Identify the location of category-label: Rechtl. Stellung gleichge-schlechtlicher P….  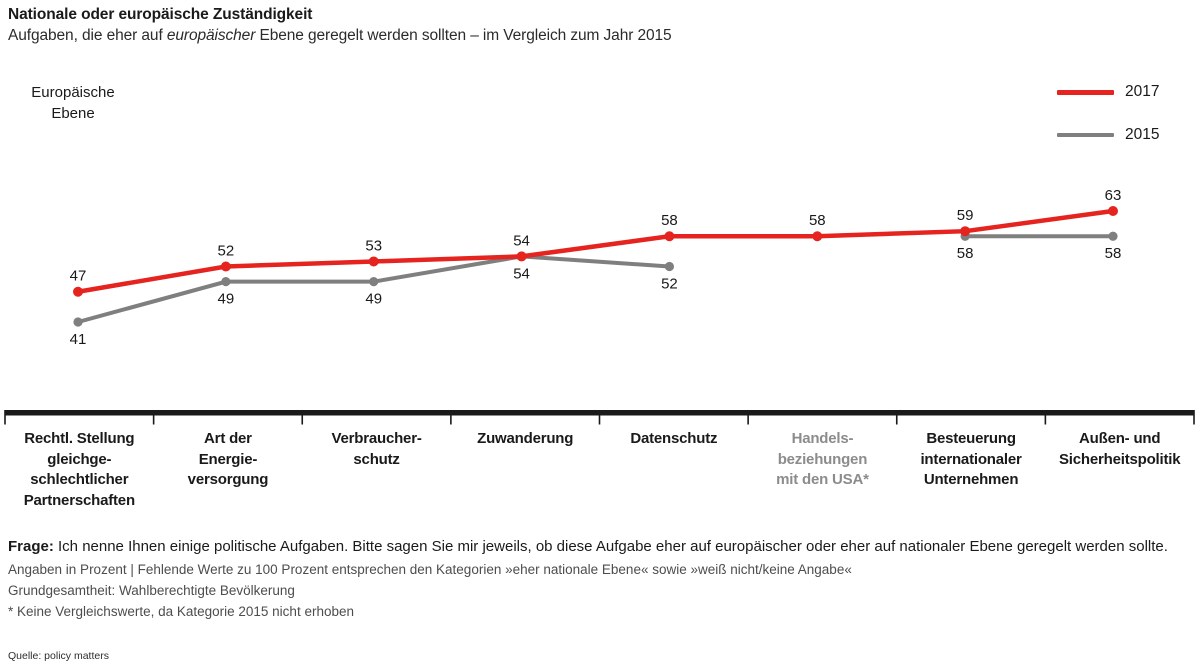
(79, 469).